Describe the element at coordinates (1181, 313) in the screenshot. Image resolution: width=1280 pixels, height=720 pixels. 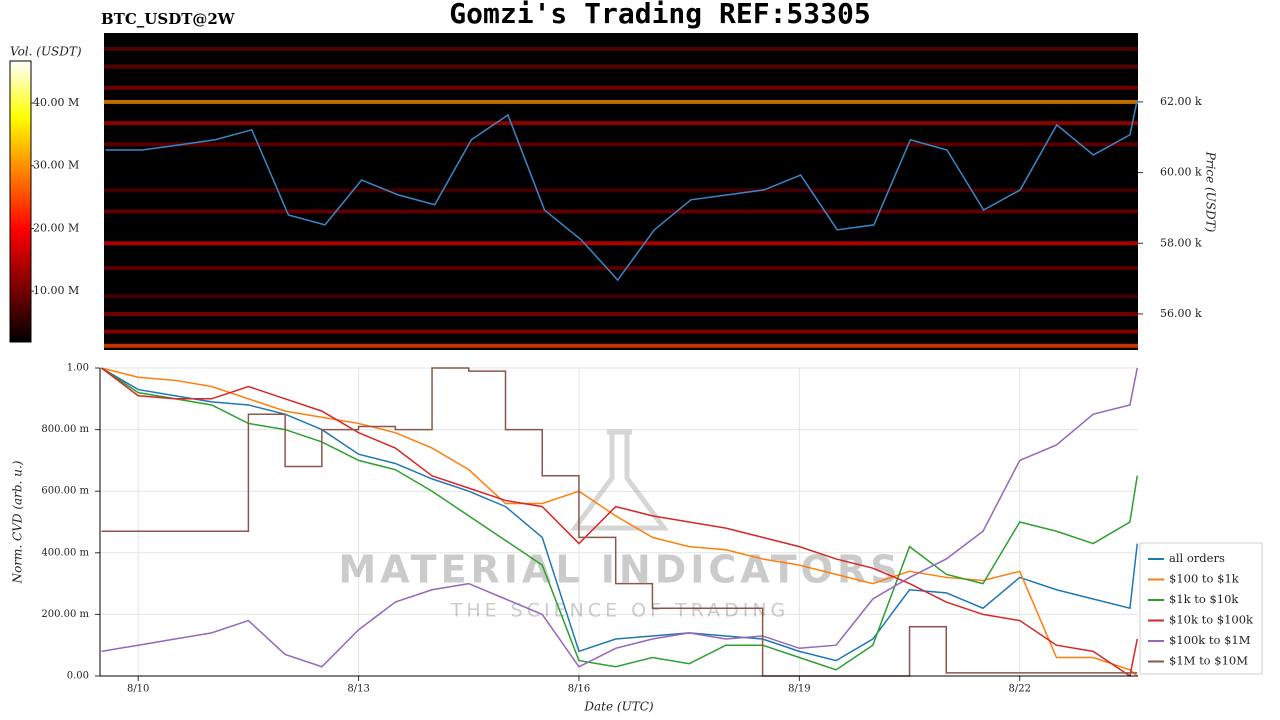
I see `y-tick-label: 56.00 k` at that location.